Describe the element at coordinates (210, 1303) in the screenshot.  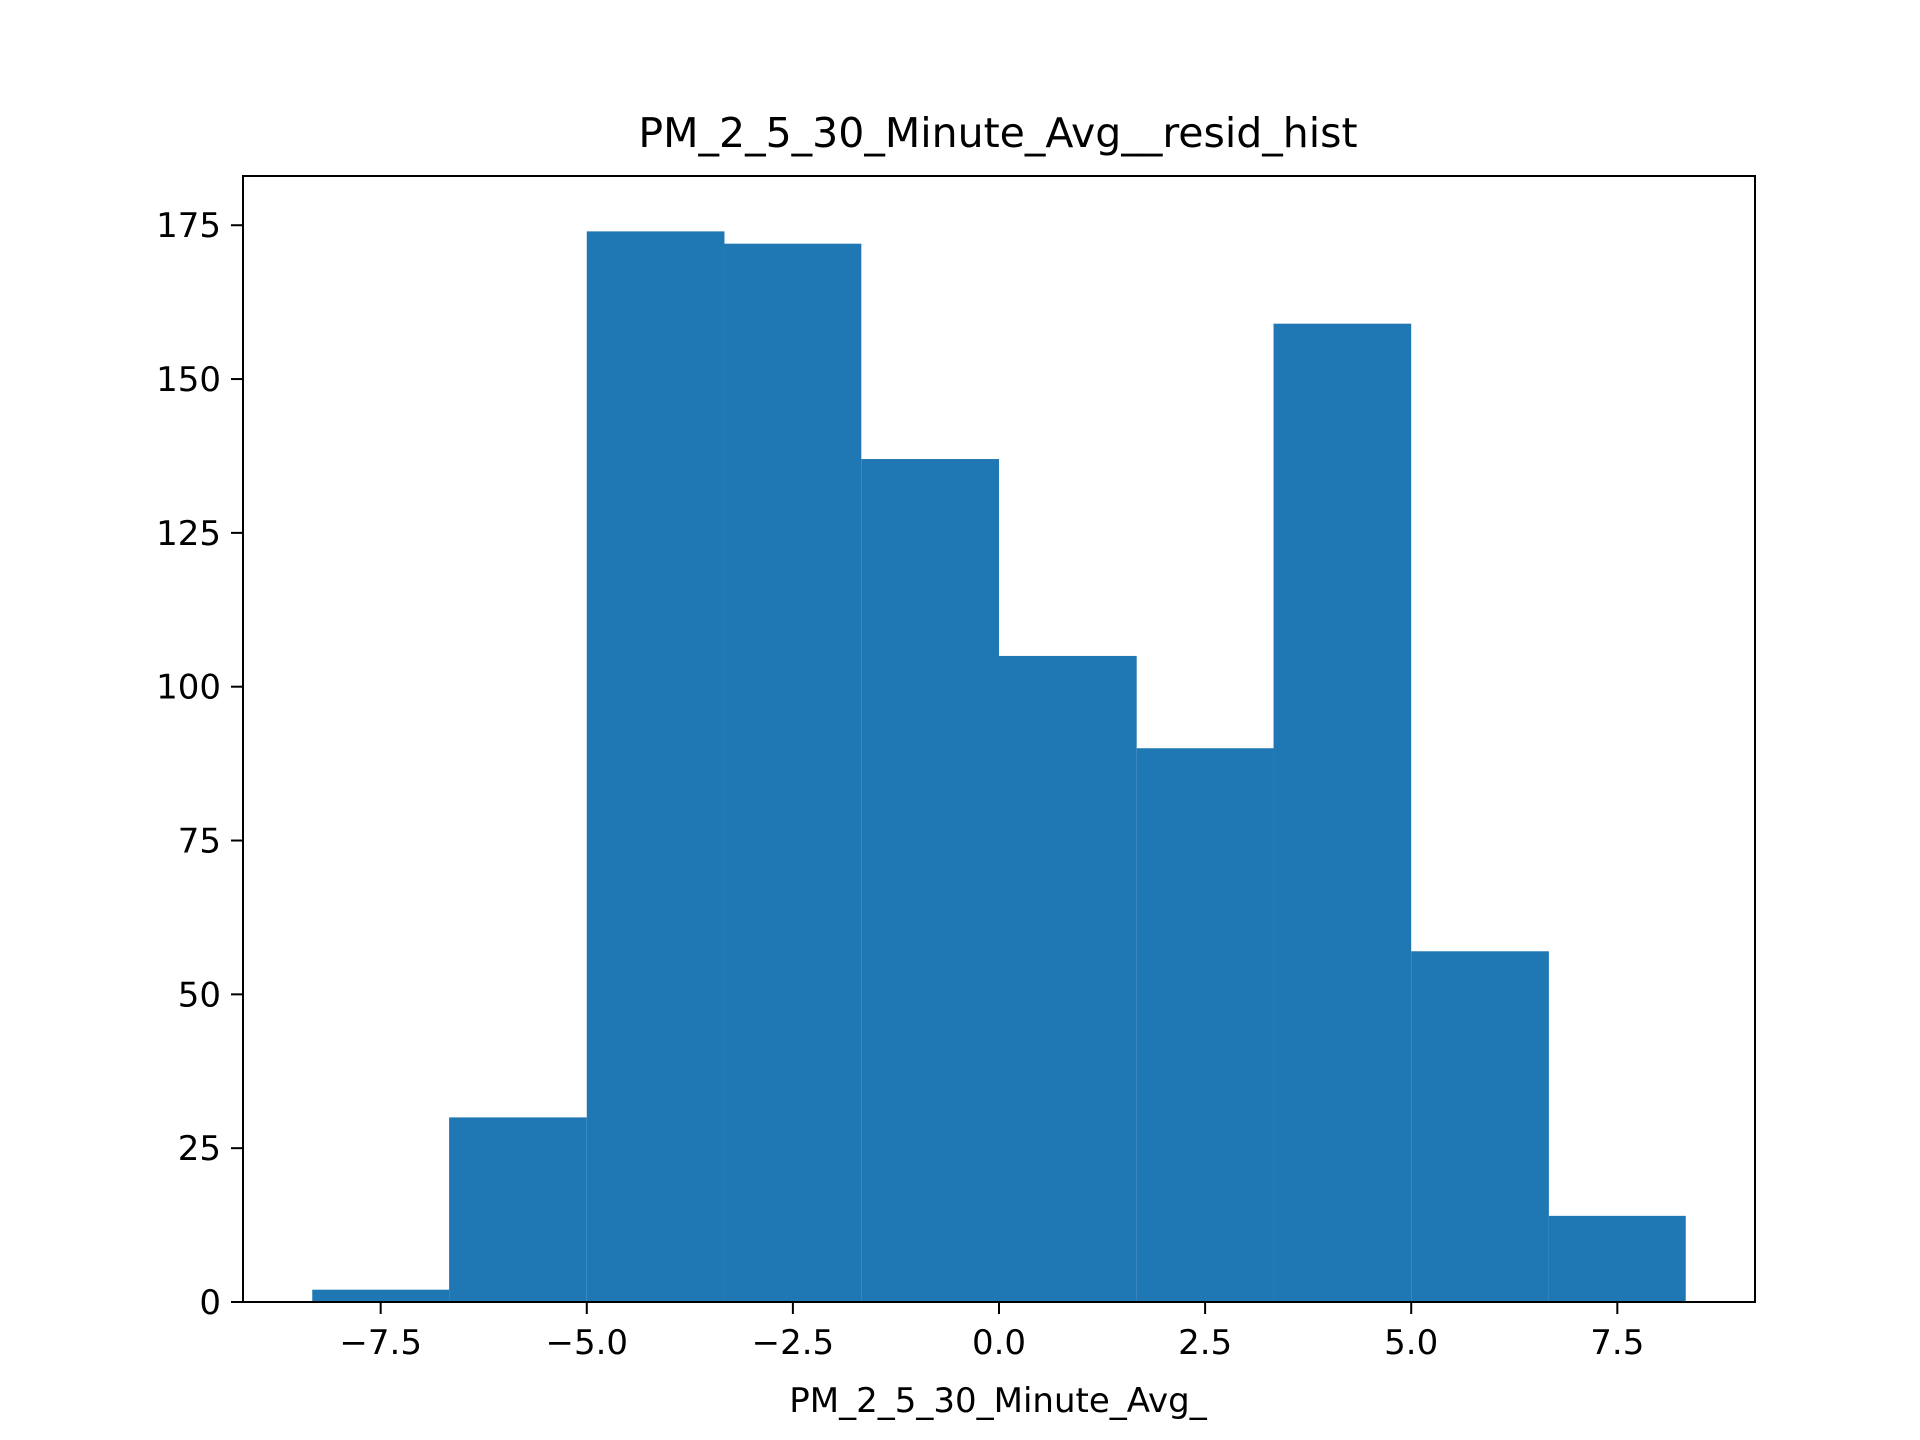
I see `y-tick-label: 0` at that location.